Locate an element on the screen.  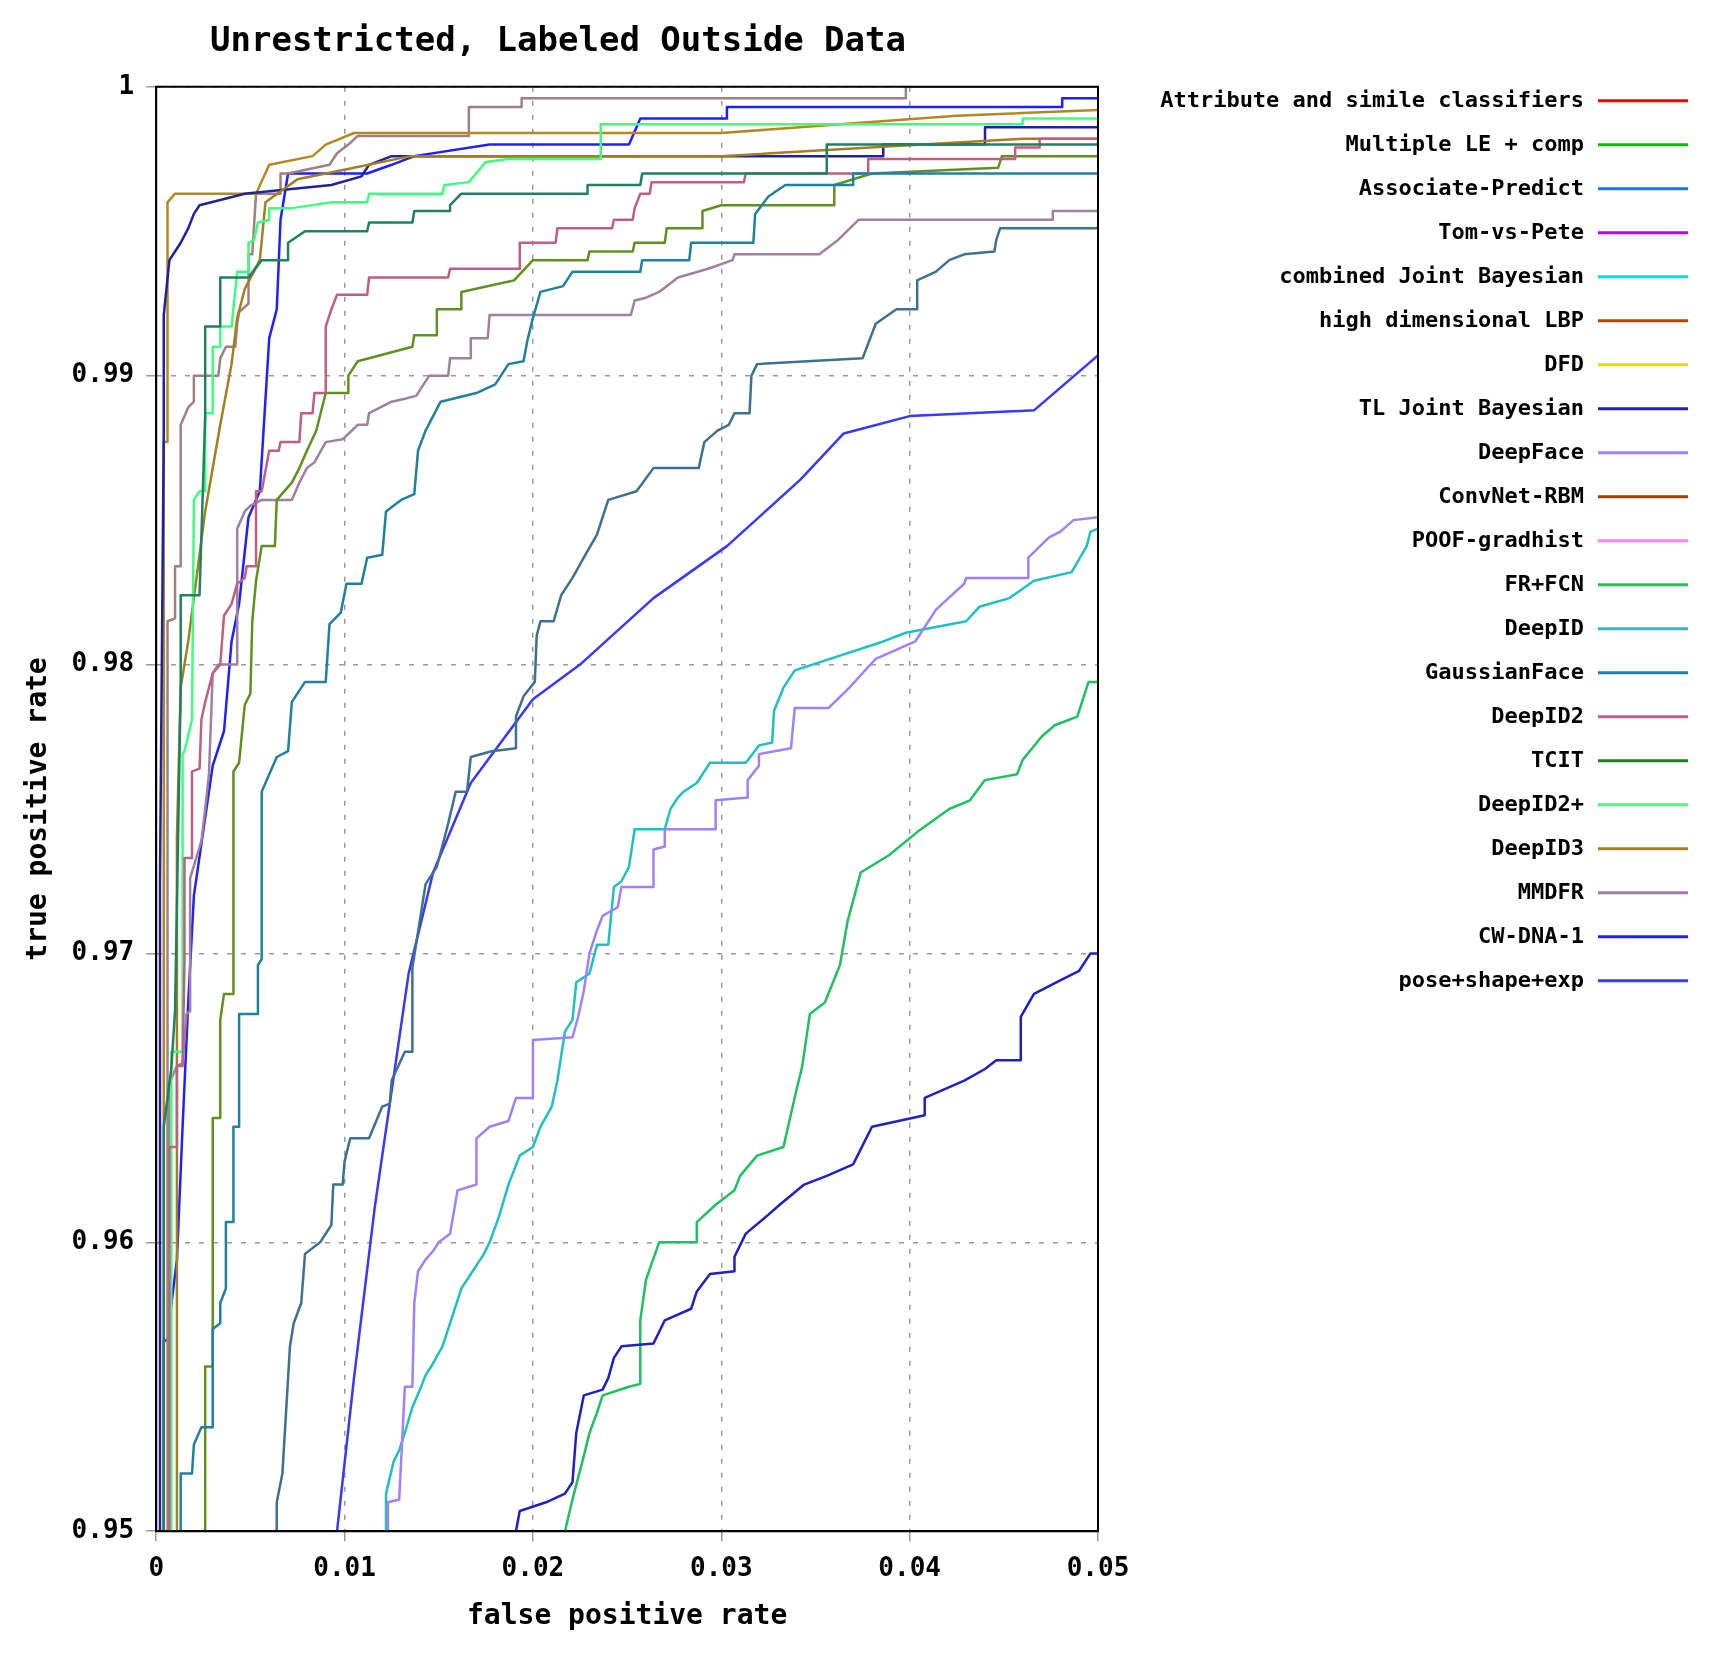
x-tick-label: 0.05 is located at coordinates (1098, 1566).